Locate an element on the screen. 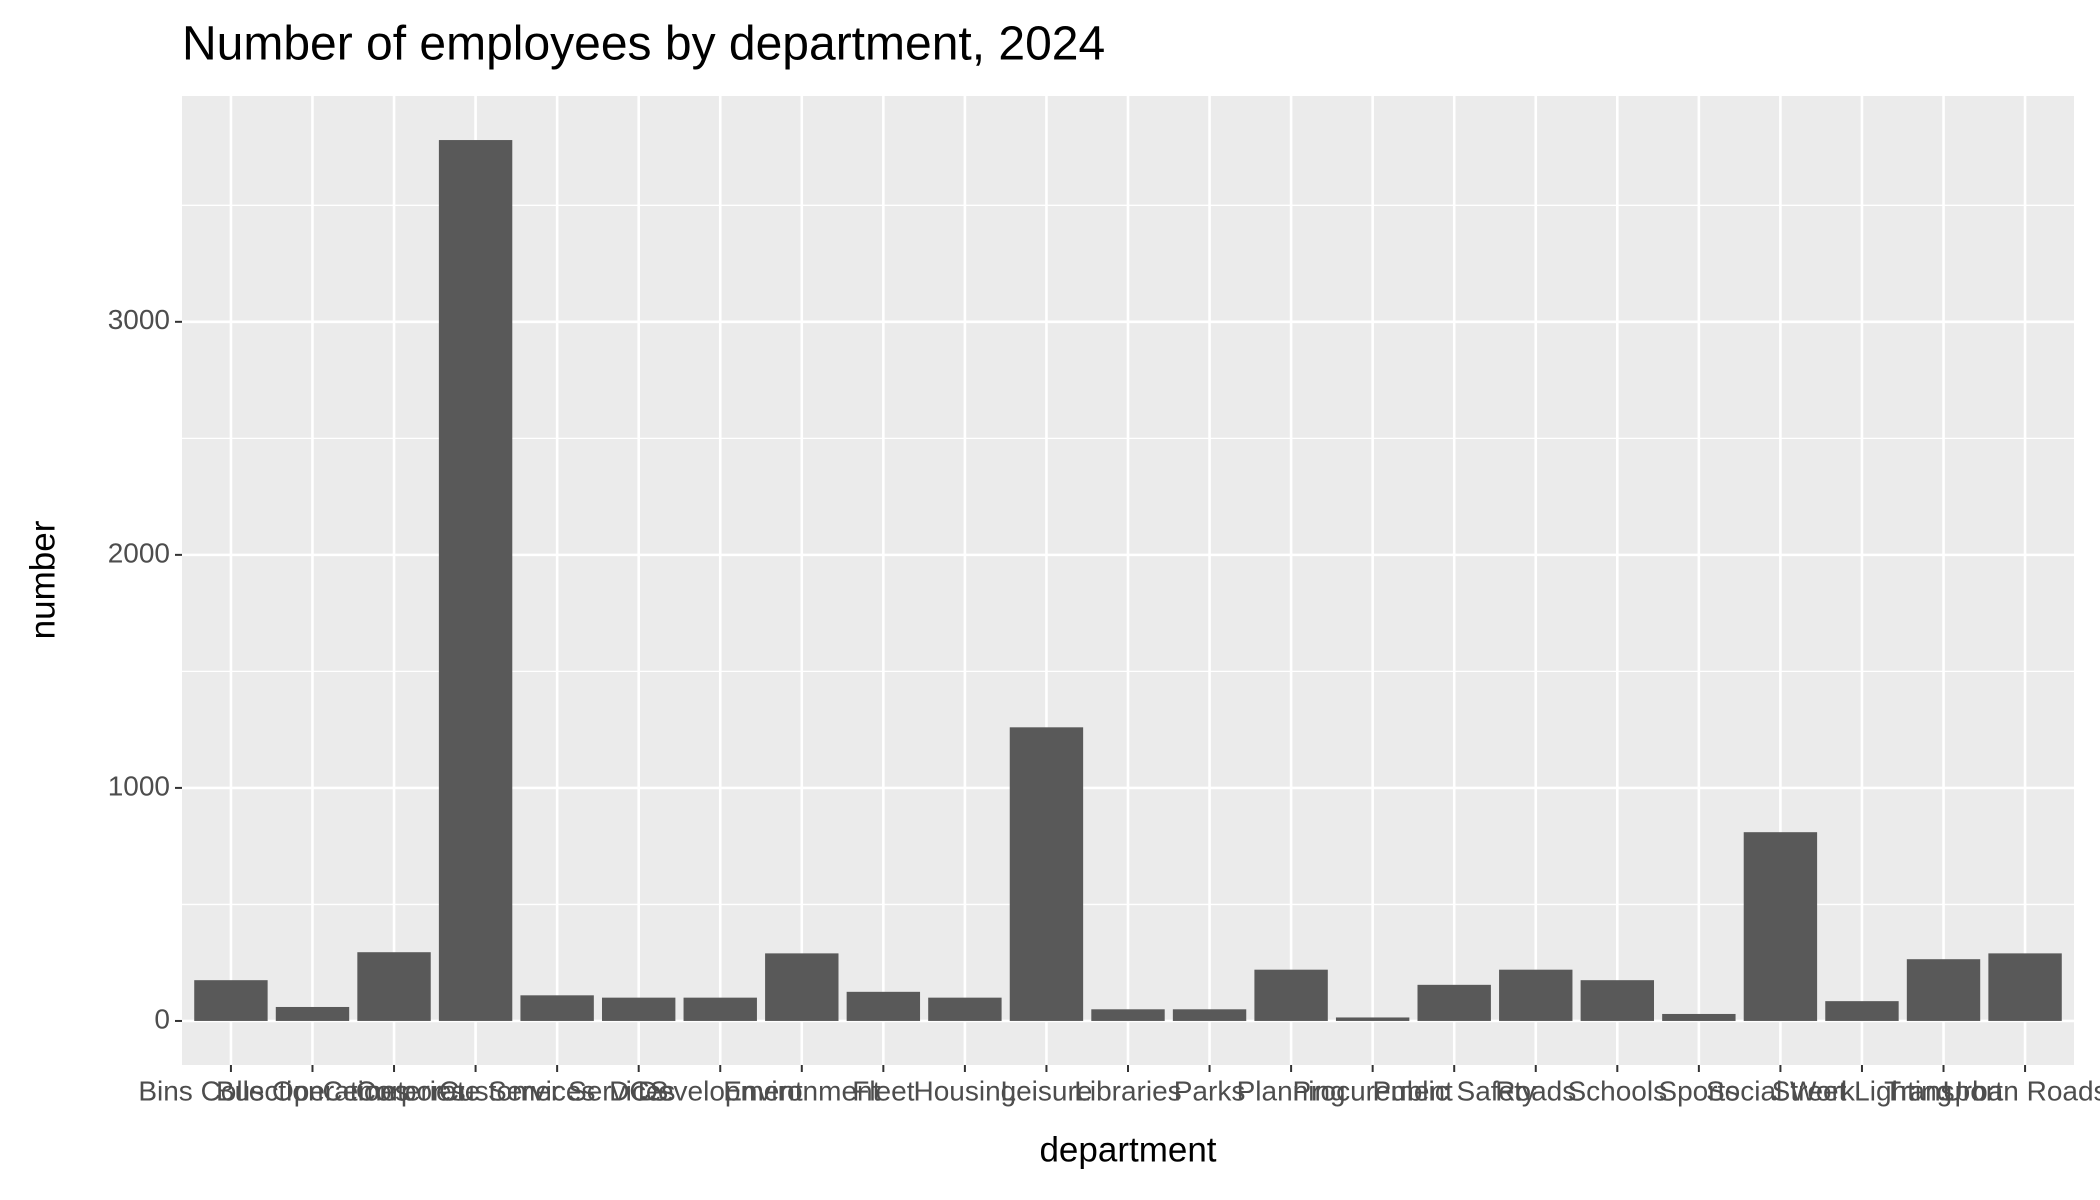  x-tick-label: Urban Roads is located at coordinates (2021, 1090).